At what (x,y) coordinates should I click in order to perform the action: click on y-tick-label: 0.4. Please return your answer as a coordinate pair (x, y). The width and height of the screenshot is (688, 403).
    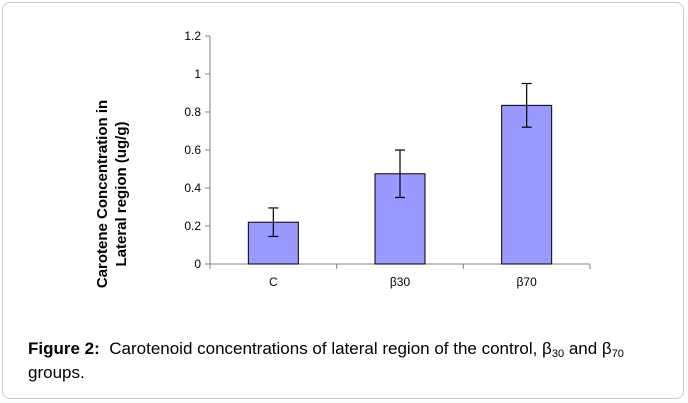
    Looking at the image, I should click on (192, 188).